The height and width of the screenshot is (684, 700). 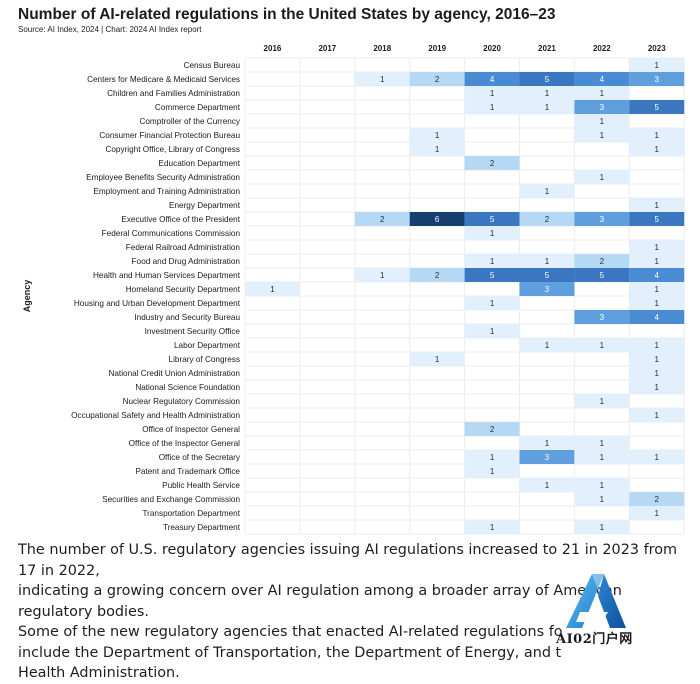 What do you see at coordinates (169, 135) in the screenshot?
I see `agency-label: Consumer Financial Protection Bureau` at bounding box center [169, 135].